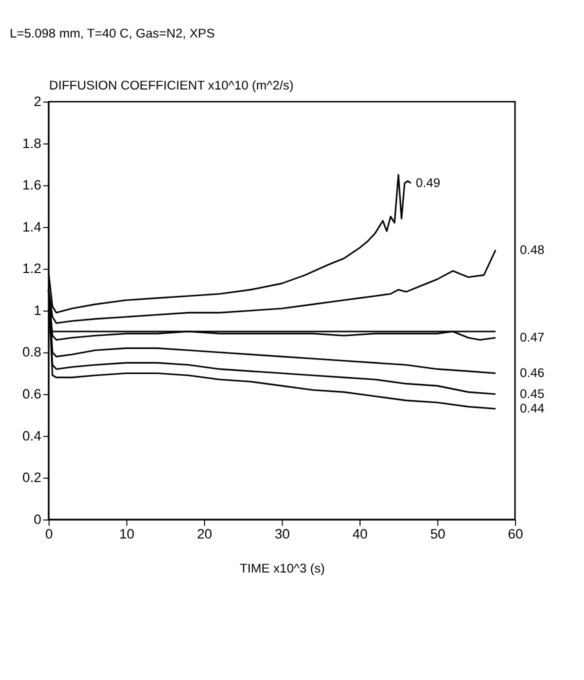  What do you see at coordinates (49, 534) in the screenshot?
I see `x-tick-label: 0` at bounding box center [49, 534].